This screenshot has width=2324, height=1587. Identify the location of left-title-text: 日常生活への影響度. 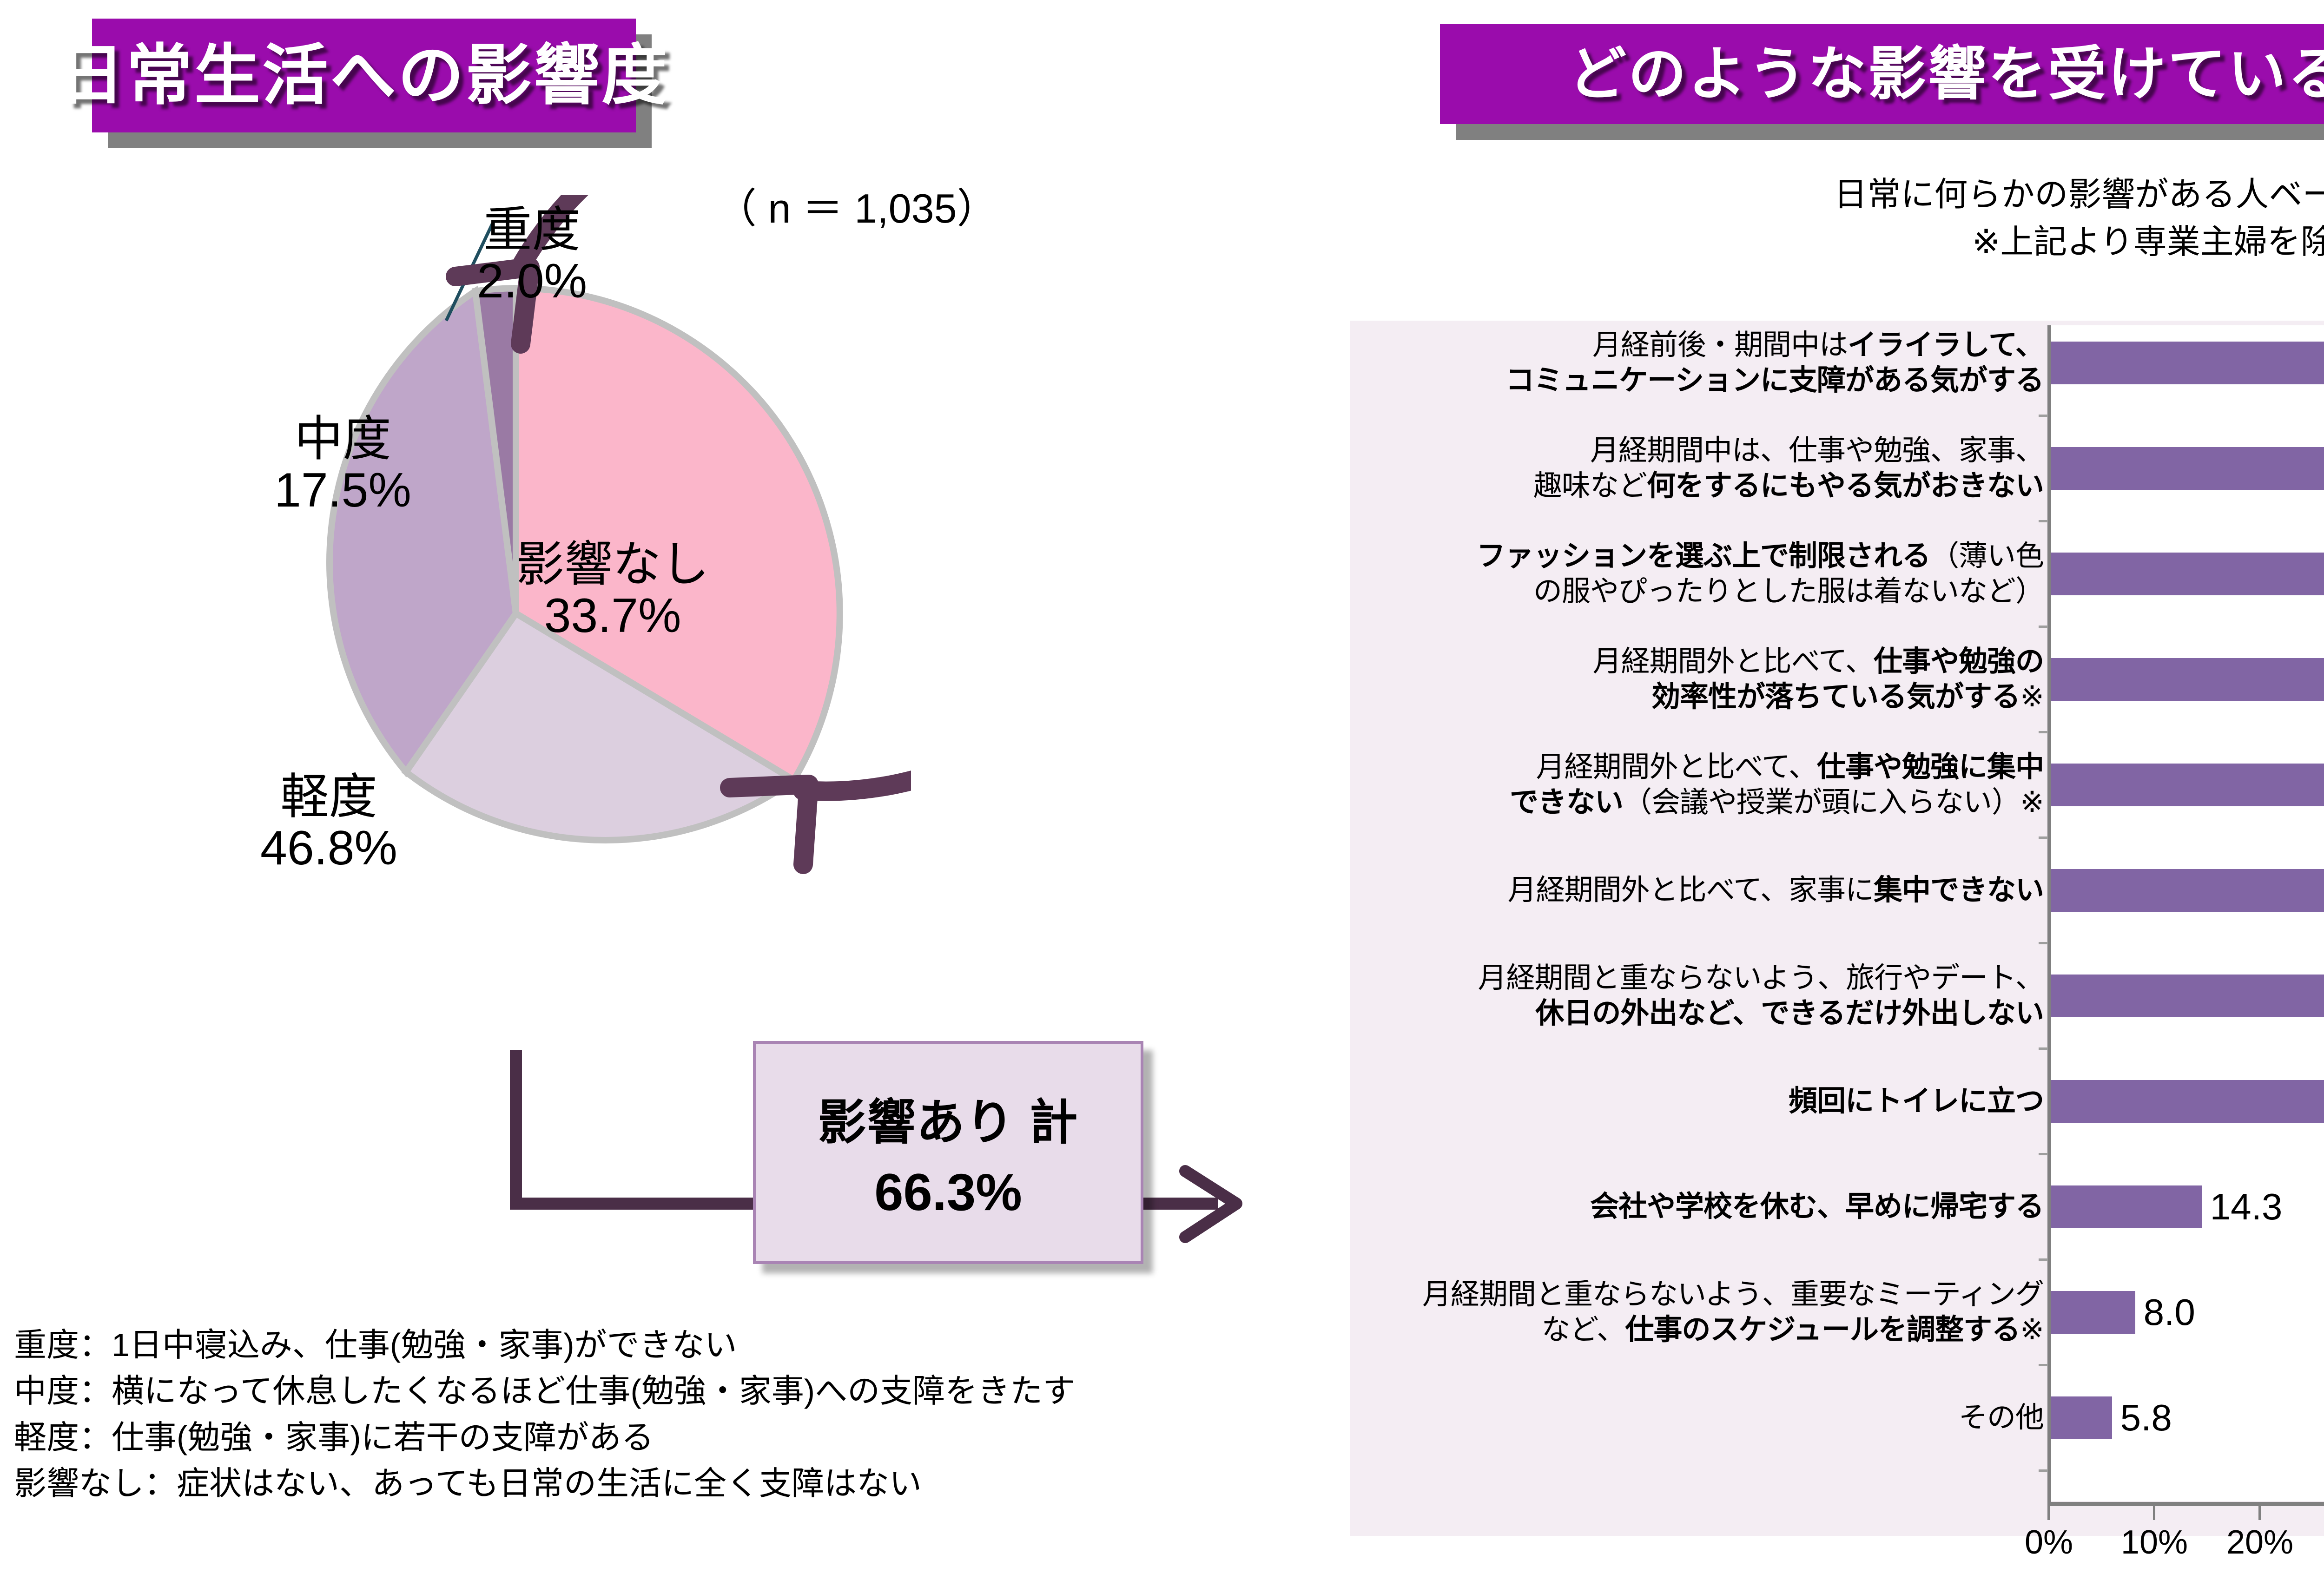
(364, 75).